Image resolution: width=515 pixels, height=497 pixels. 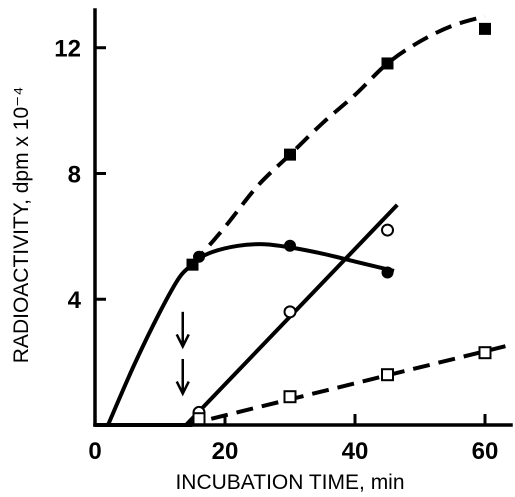 What do you see at coordinates (355, 451) in the screenshot?
I see `x-tick-label: 40` at bounding box center [355, 451].